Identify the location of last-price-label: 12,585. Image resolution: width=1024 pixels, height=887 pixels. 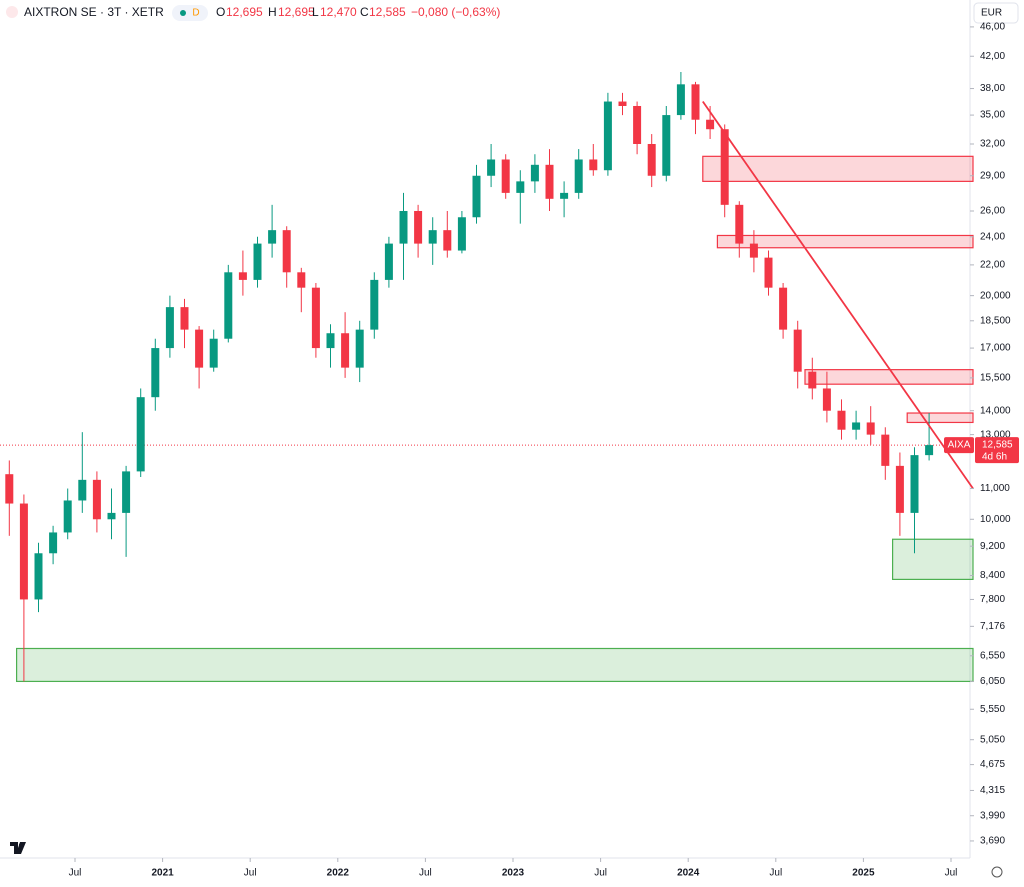
(997, 445).